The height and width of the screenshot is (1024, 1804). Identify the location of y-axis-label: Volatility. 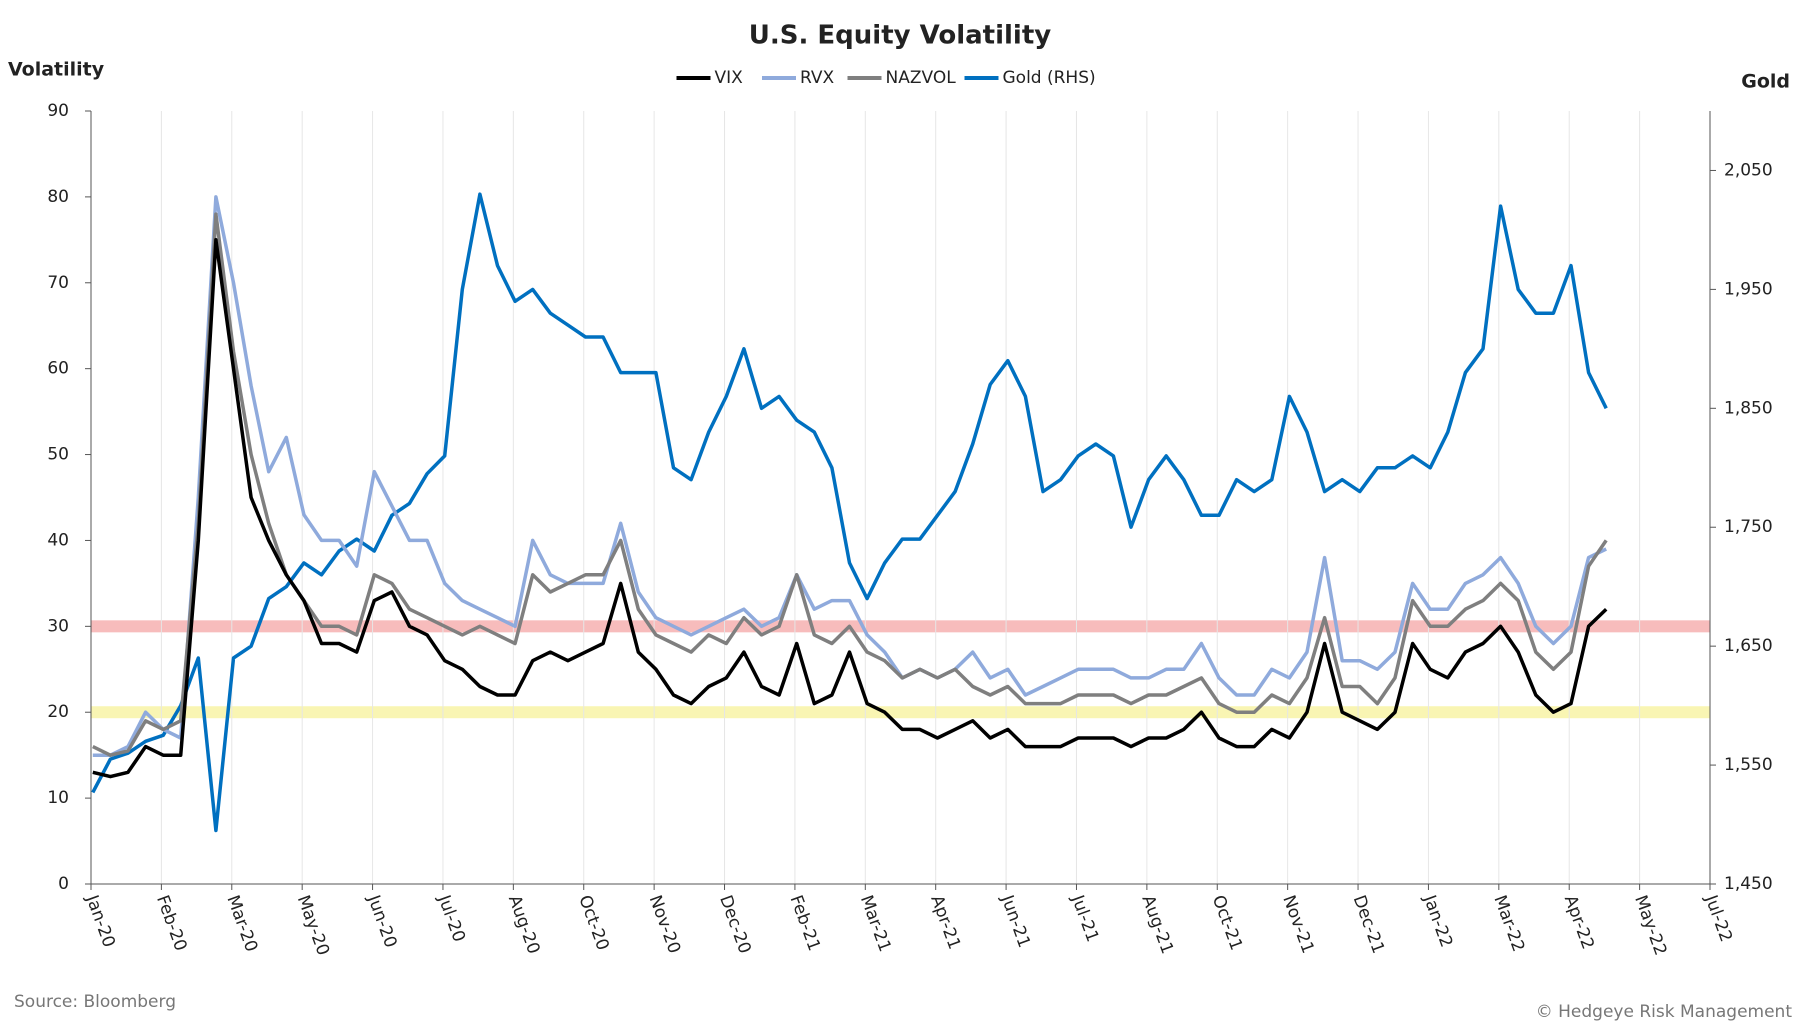
(56, 70).